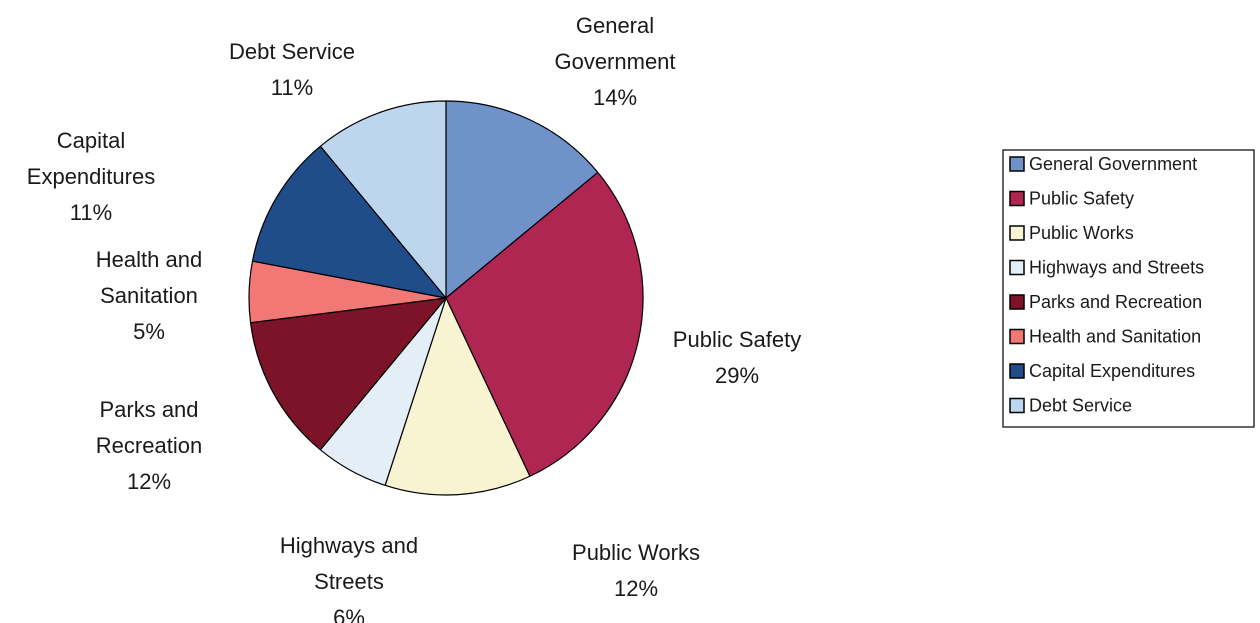 The height and width of the screenshot is (623, 1260). What do you see at coordinates (1017, 233) in the screenshot?
I see `legend-swatch-public-works` at bounding box center [1017, 233].